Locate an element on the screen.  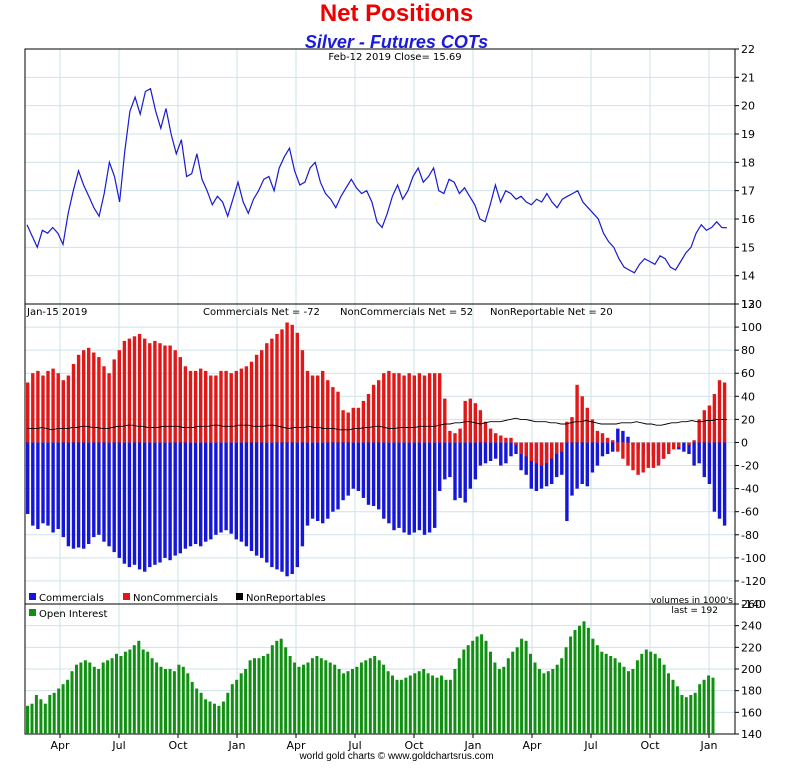
price-axis-tick-label: 21 is located at coordinates (748, 77).